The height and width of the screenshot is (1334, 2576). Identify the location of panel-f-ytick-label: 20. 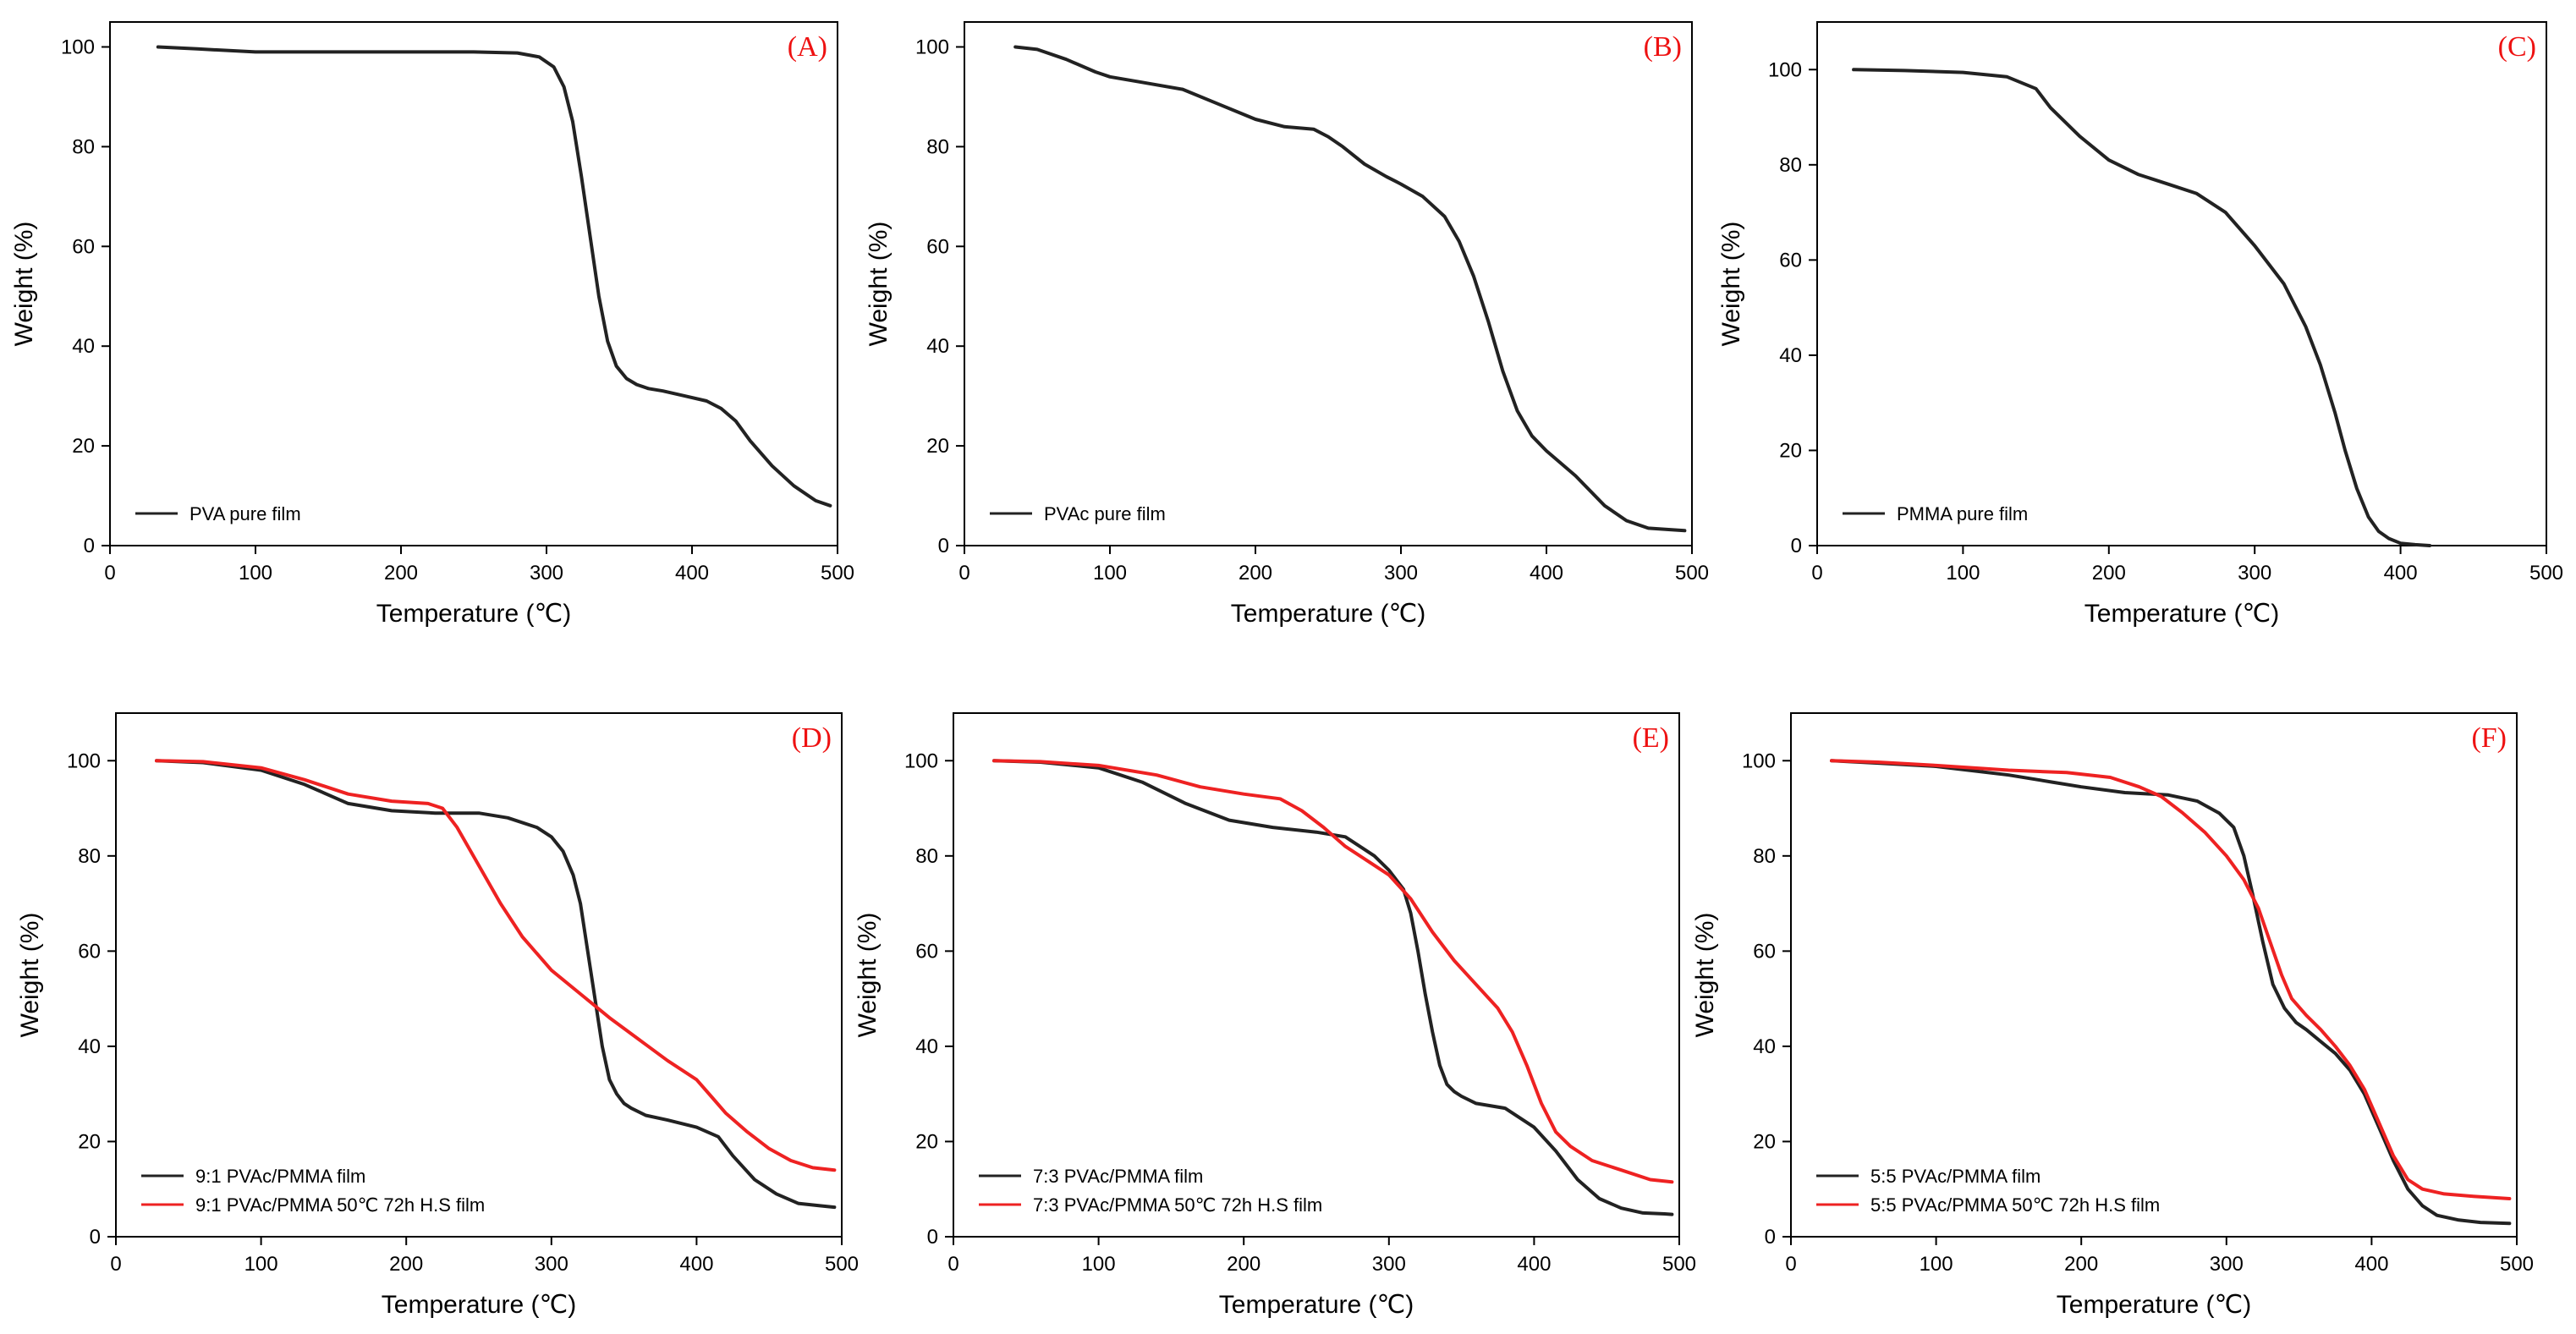
(1764, 1141).